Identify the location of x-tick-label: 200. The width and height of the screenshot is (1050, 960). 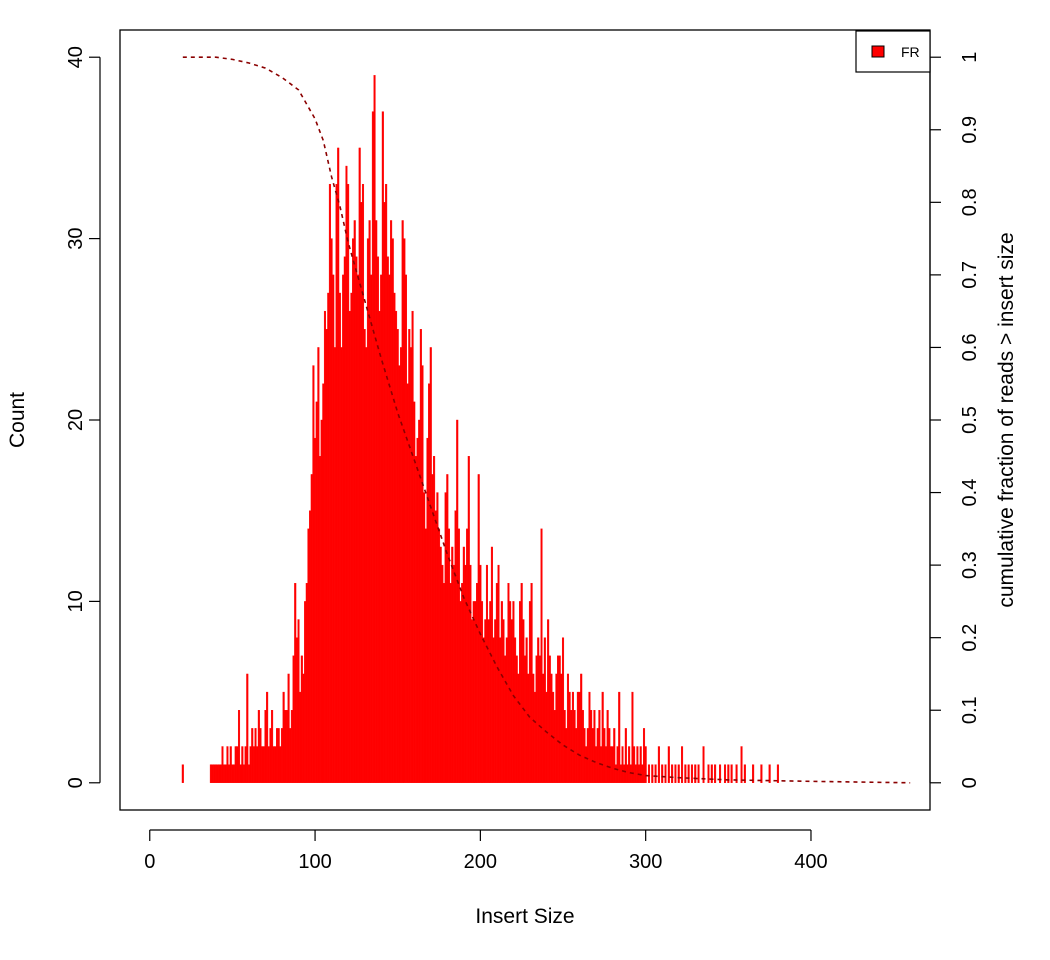
(480, 862).